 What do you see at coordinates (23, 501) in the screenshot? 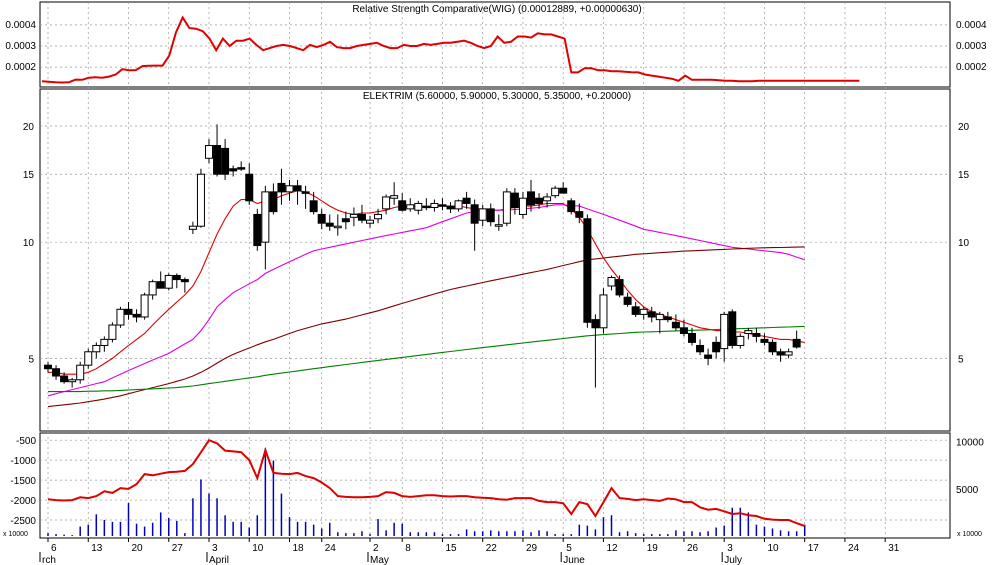
I see `obv-y-tick-label: -2000` at bounding box center [23, 501].